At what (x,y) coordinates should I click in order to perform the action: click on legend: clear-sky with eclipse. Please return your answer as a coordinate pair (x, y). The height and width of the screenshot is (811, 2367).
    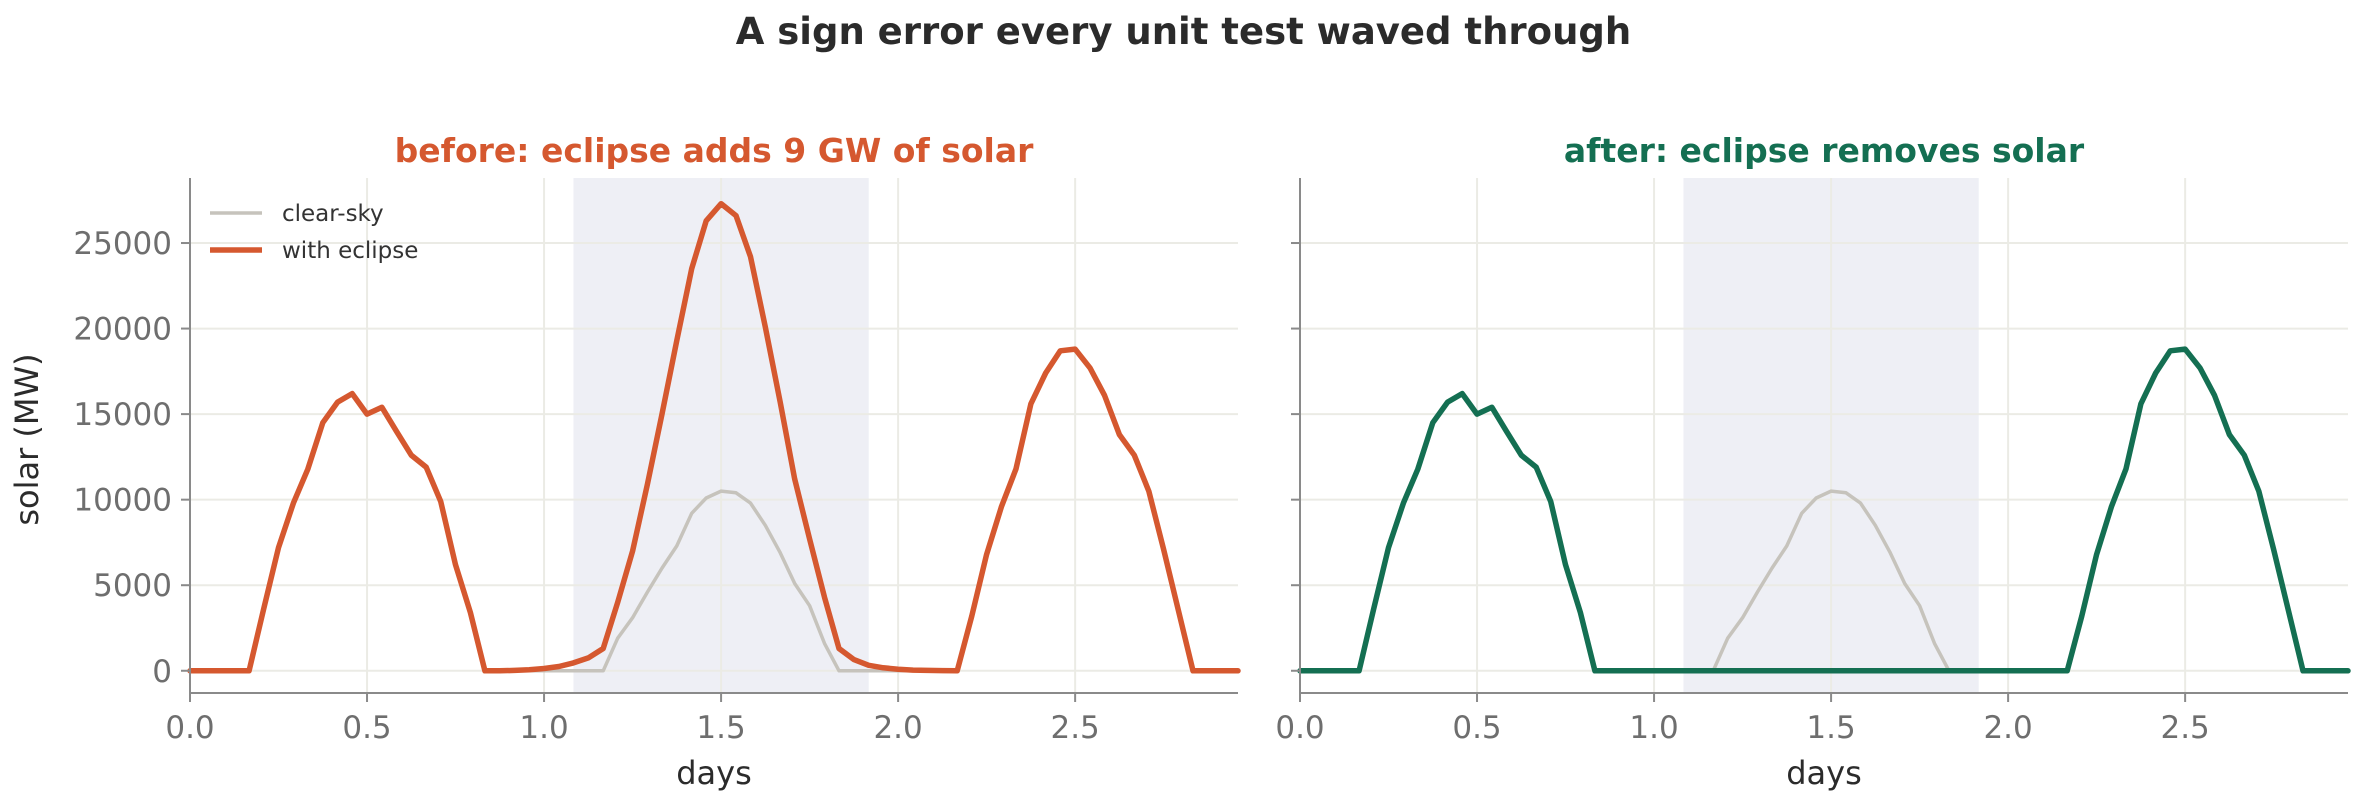
    Looking at the image, I should click on (314, 232).